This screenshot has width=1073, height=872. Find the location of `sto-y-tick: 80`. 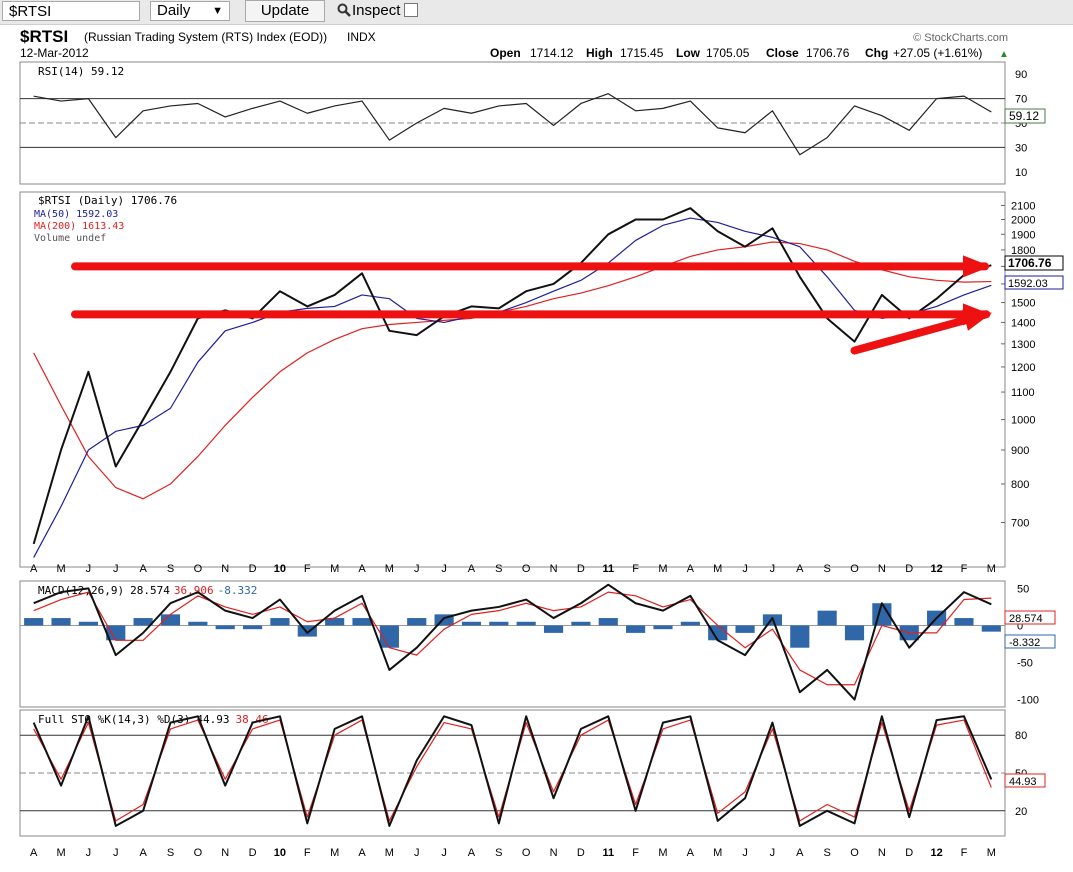

sto-y-tick: 80 is located at coordinates (1021, 736).